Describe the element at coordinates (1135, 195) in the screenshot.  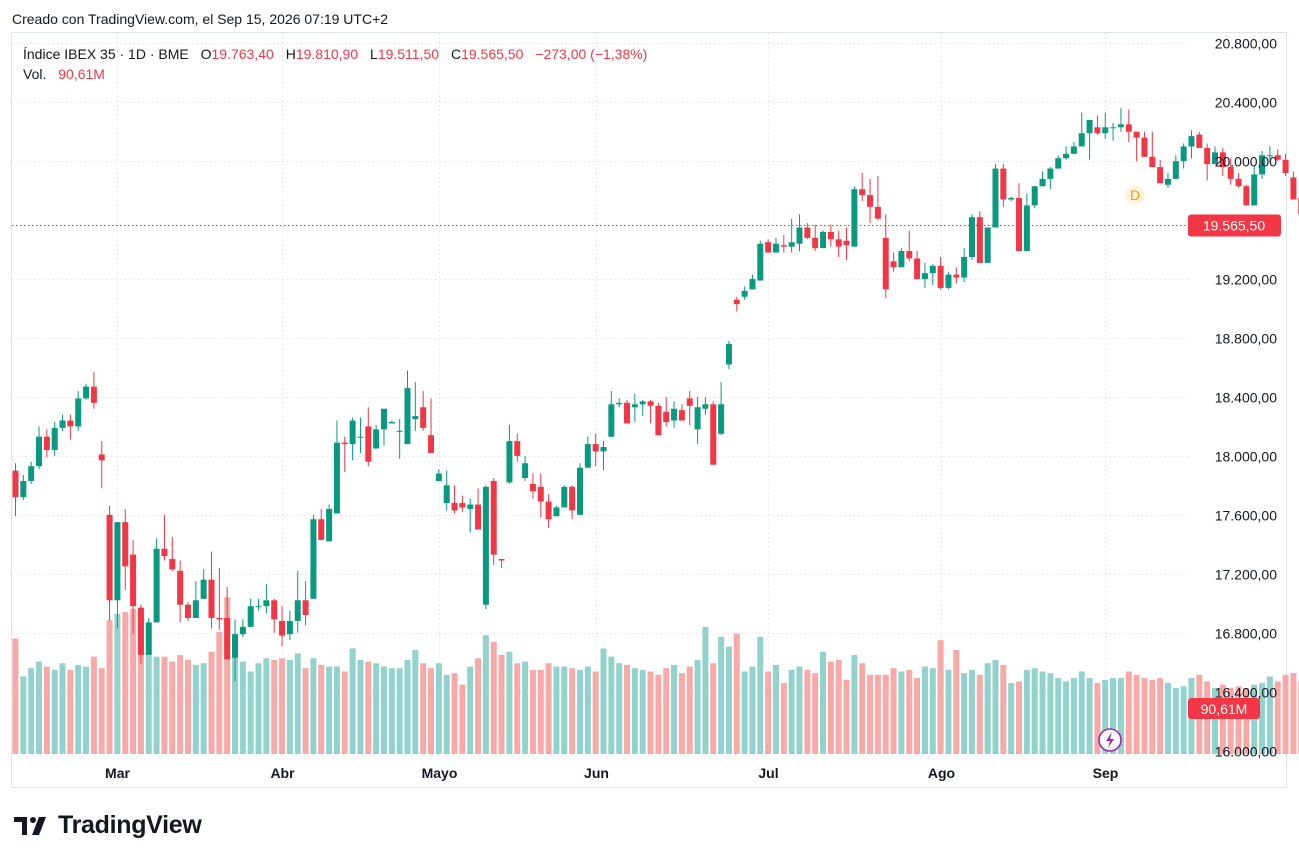
I see `dividend-marker: D` at that location.